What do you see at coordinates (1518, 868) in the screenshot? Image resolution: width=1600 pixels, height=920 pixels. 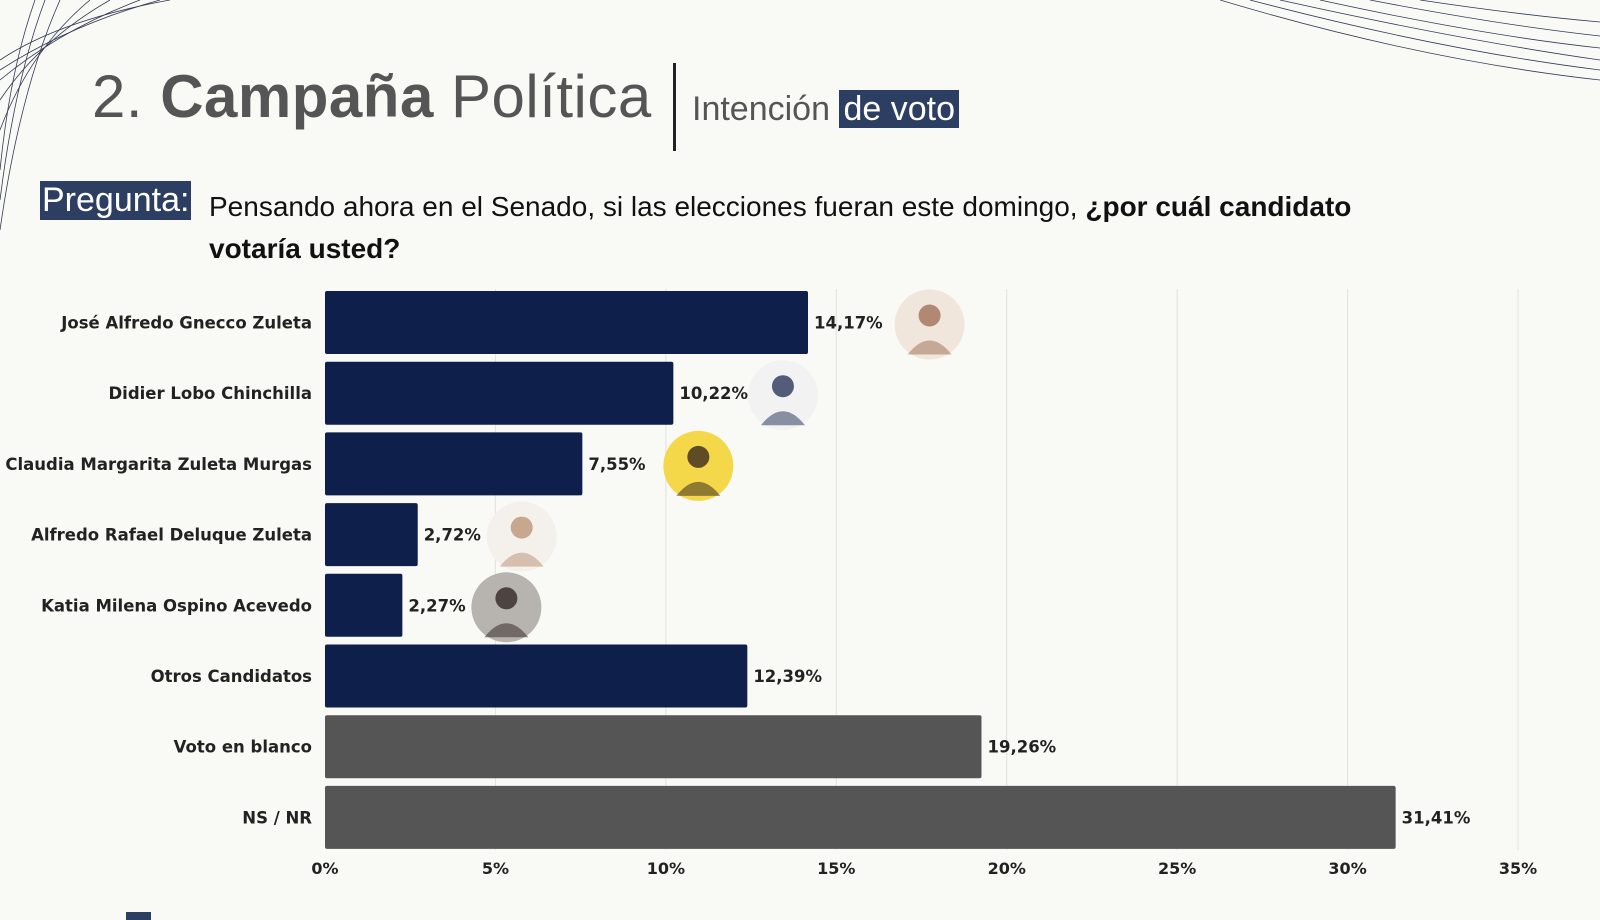 I see `x-tick-label: 35%` at bounding box center [1518, 868].